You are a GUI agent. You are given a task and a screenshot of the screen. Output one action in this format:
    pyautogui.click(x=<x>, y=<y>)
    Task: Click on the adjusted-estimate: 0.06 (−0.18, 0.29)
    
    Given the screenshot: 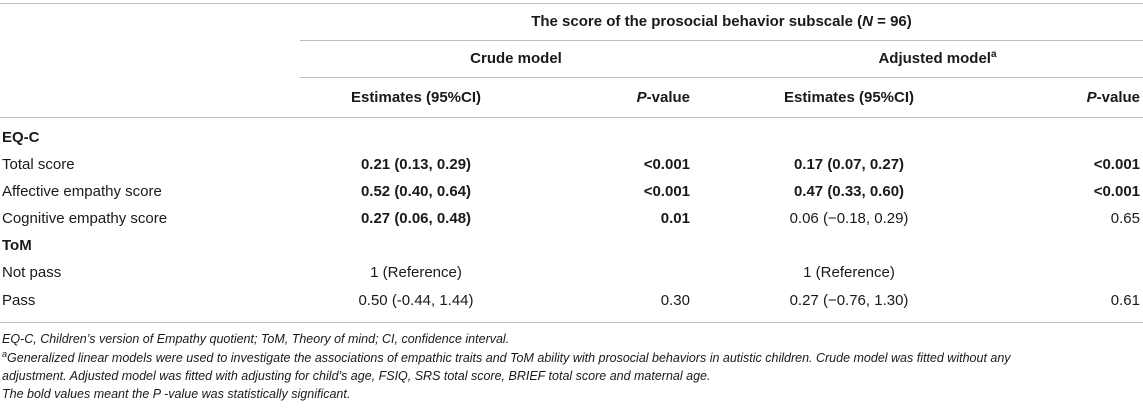 What is the action you would take?
    pyautogui.click(x=849, y=218)
    